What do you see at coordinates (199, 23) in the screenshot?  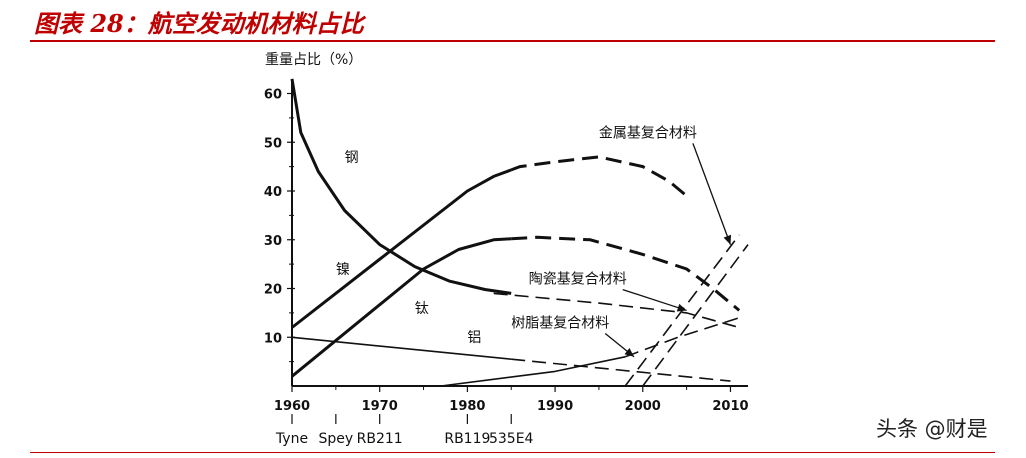 I see `figure-title: 图表 28：航空发动机材料占比` at bounding box center [199, 23].